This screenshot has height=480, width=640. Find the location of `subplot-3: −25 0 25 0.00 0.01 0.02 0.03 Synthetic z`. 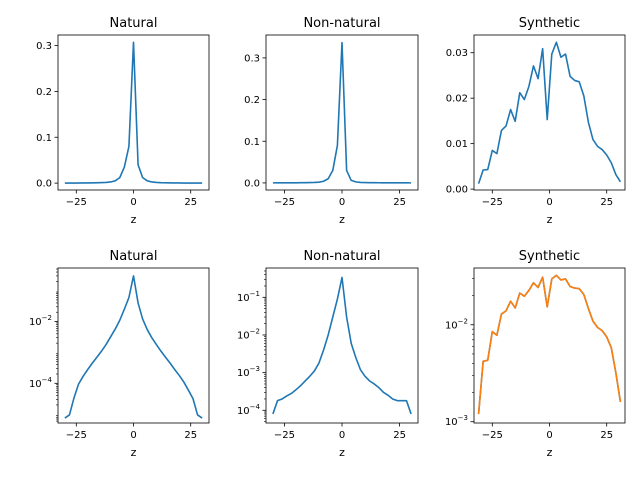

subplot-3: −25 0 25 0.00 0.01 0.02 0.03 Synthetic z is located at coordinates (536, 121).